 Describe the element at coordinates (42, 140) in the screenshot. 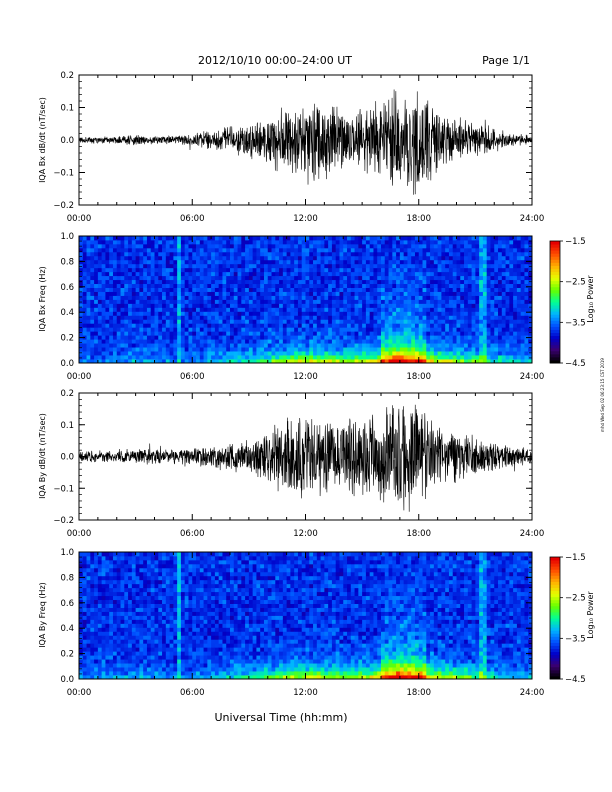

I see `y-axis-label: IQA Bx dB/dt (nT/sec)` at that location.